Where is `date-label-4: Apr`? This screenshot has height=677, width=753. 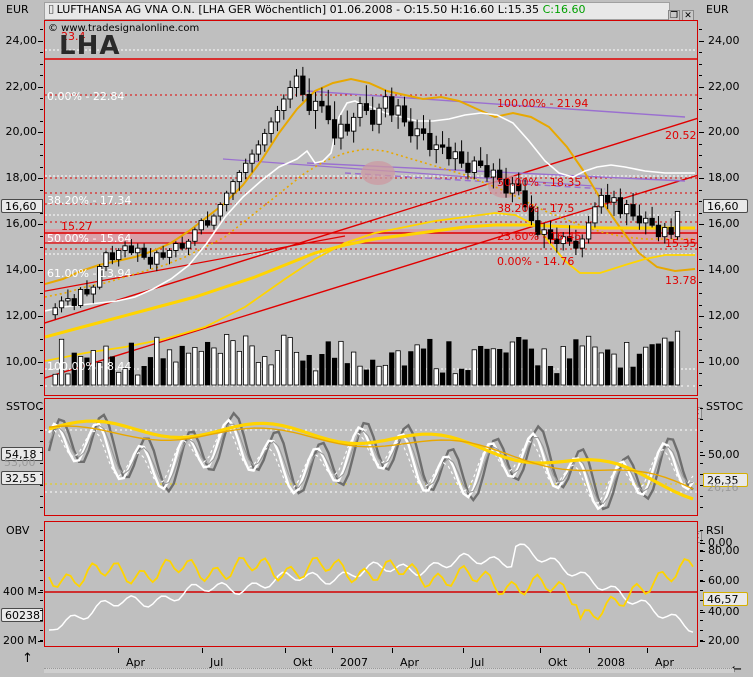
date-label-4: Apr is located at coordinates (410, 662).